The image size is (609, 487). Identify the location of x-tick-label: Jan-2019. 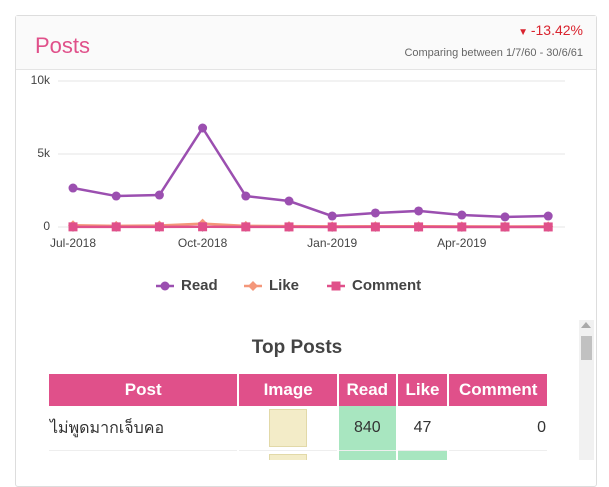
(332, 243).